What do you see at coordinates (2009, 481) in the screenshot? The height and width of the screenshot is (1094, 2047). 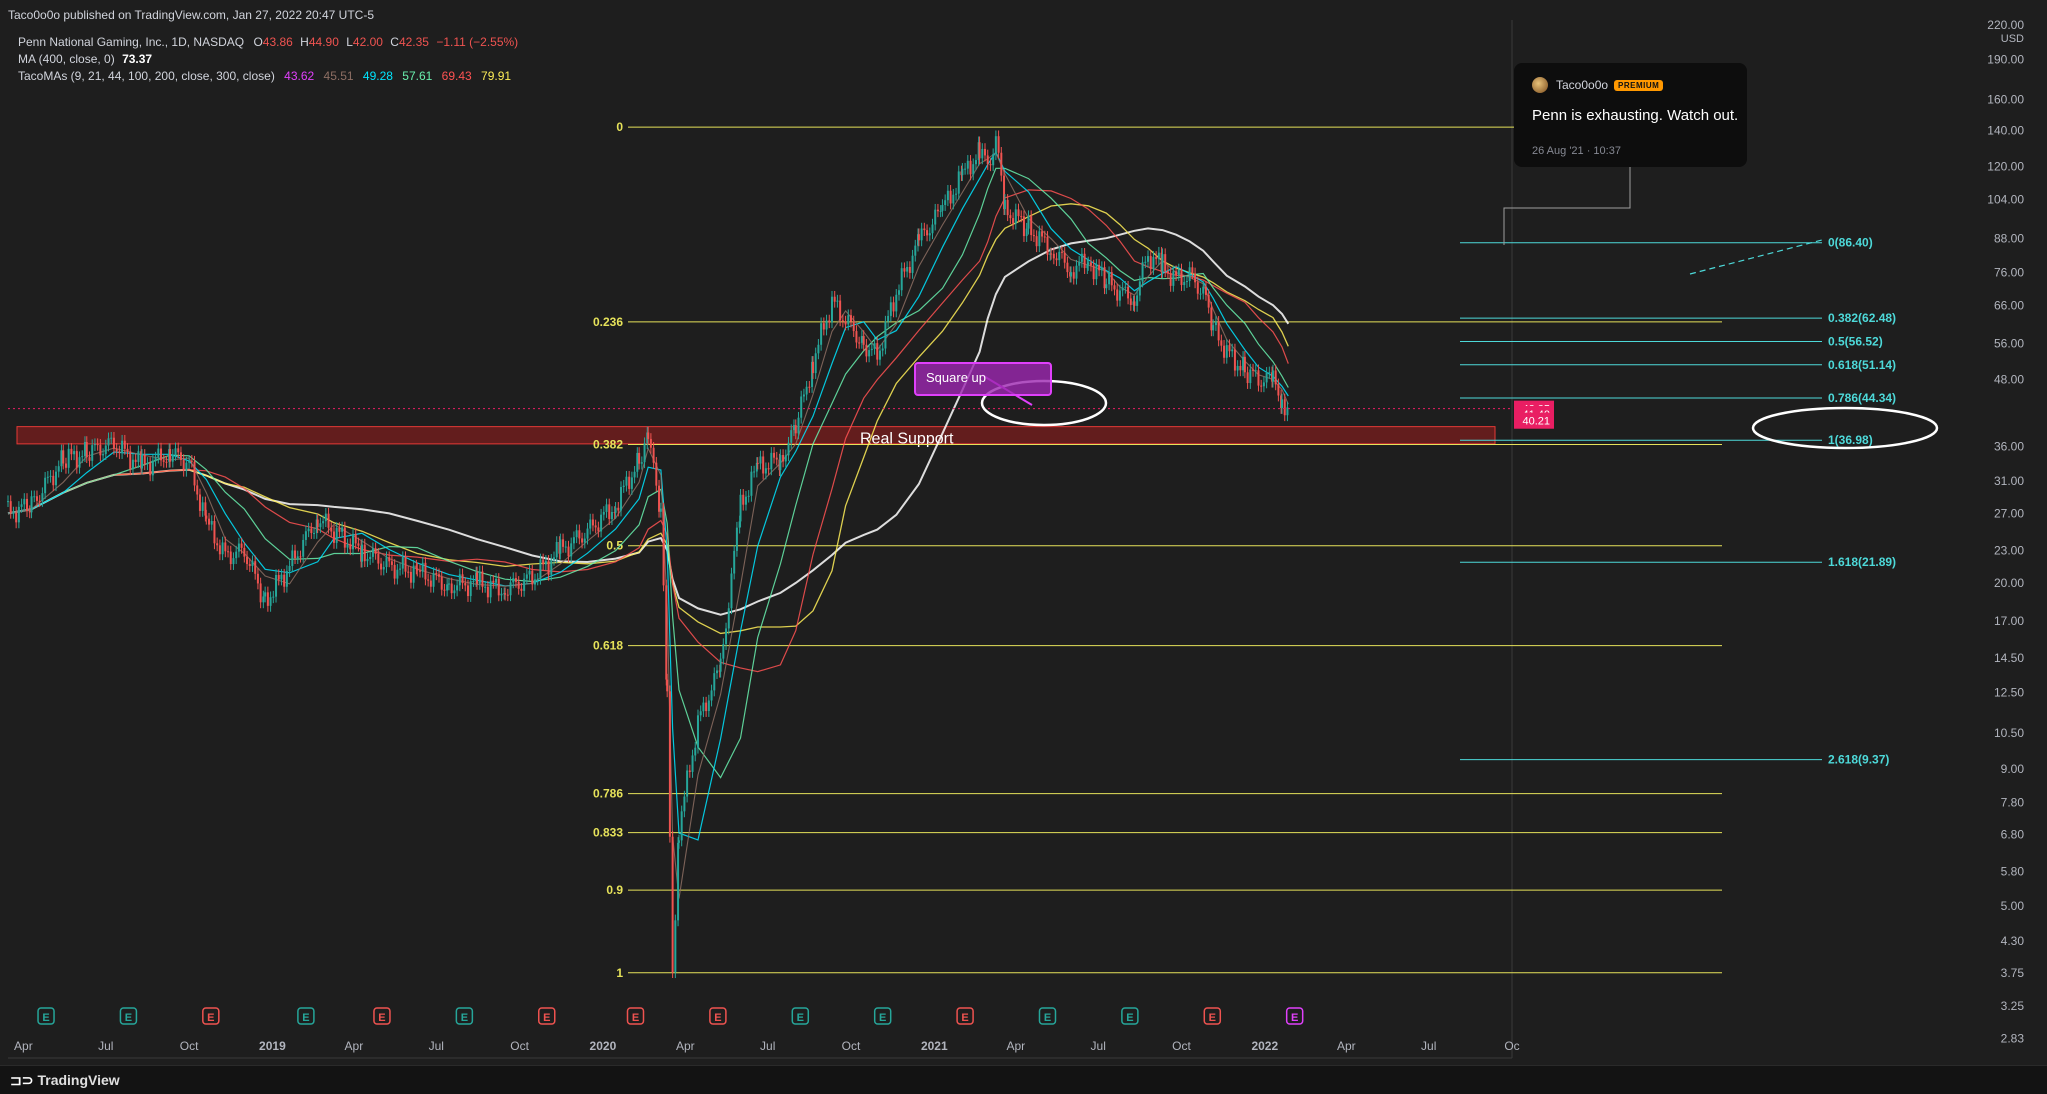 I see `y-tick-label: 31.00` at bounding box center [2009, 481].